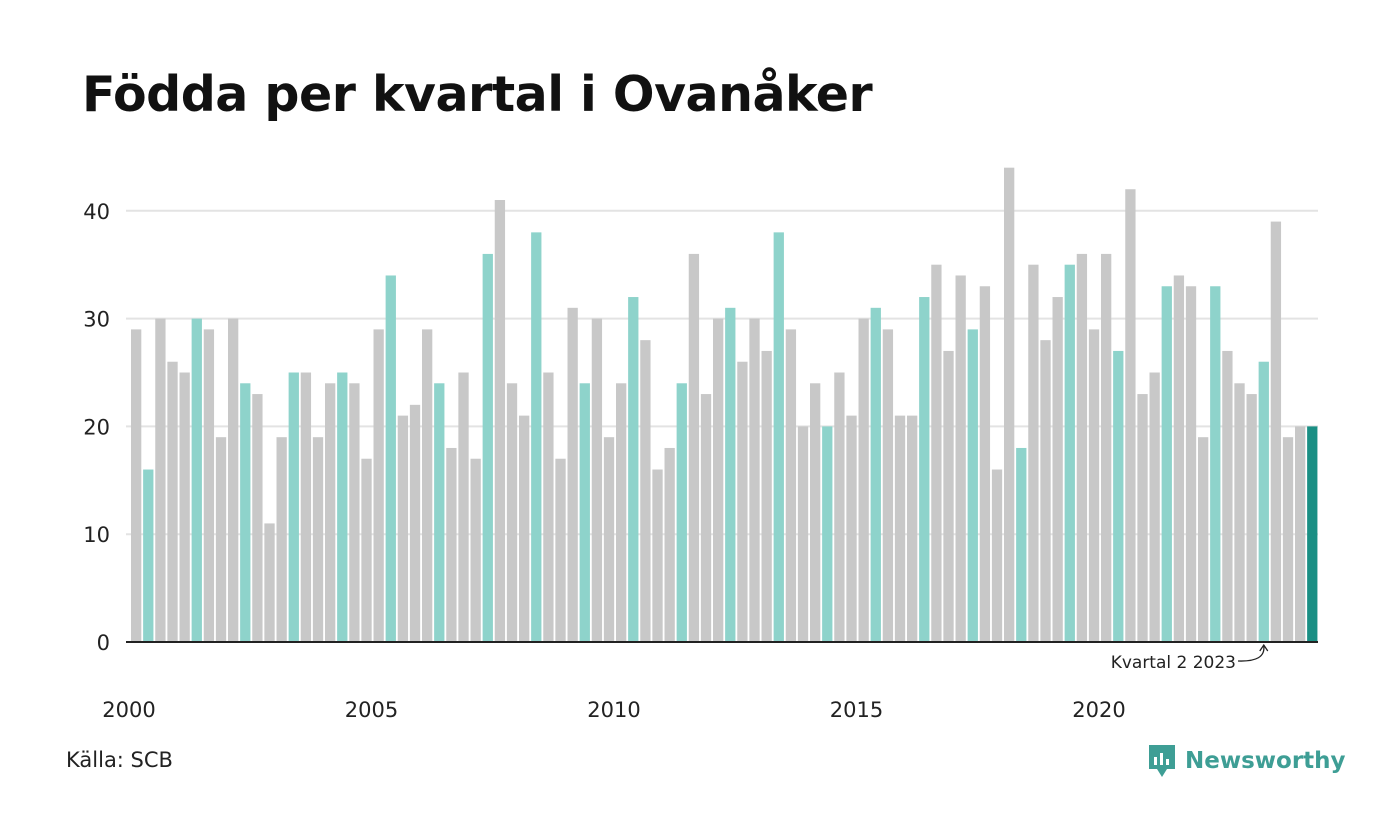 This screenshot has width=1400, height=840. Describe the element at coordinates (1251, 653) in the screenshot. I see `annotation-arrow` at that location.